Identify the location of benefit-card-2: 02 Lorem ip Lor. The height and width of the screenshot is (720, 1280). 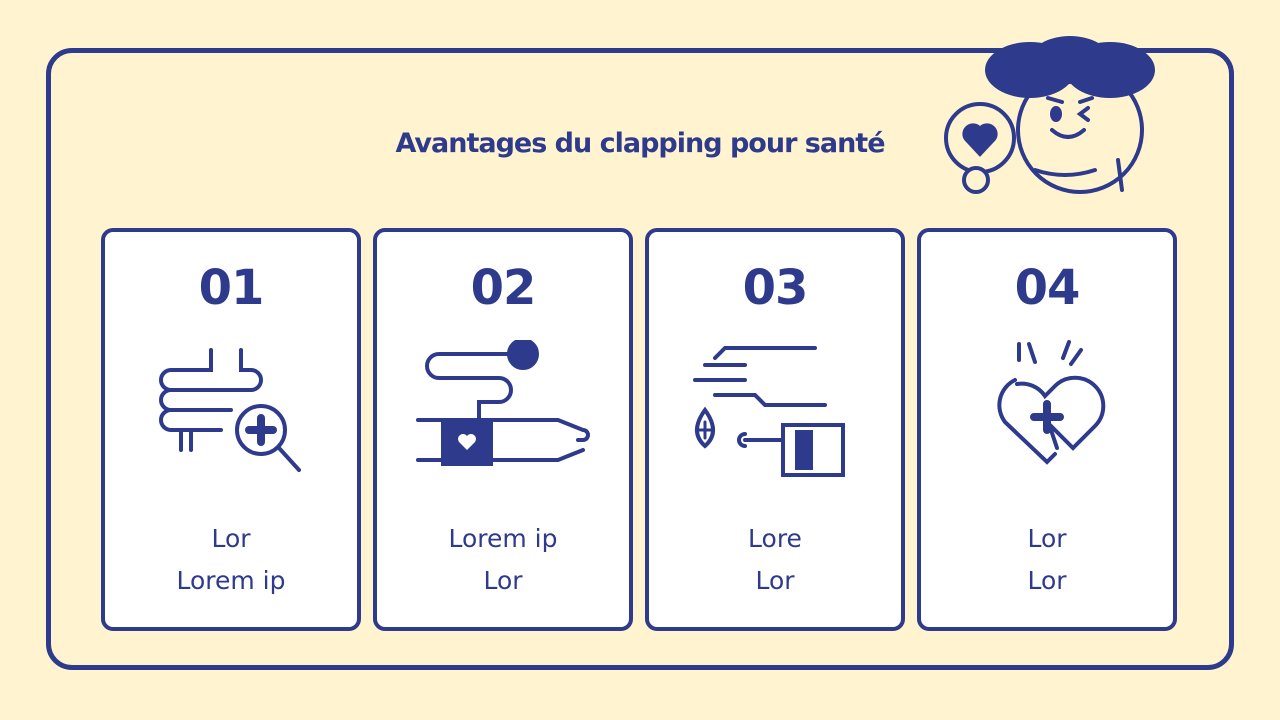
(503, 429).